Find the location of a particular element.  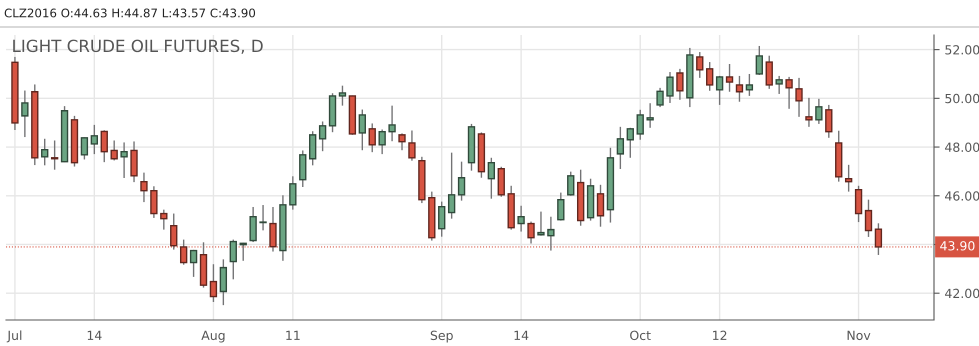

y-tick-label: 50.00 is located at coordinates (962, 99).